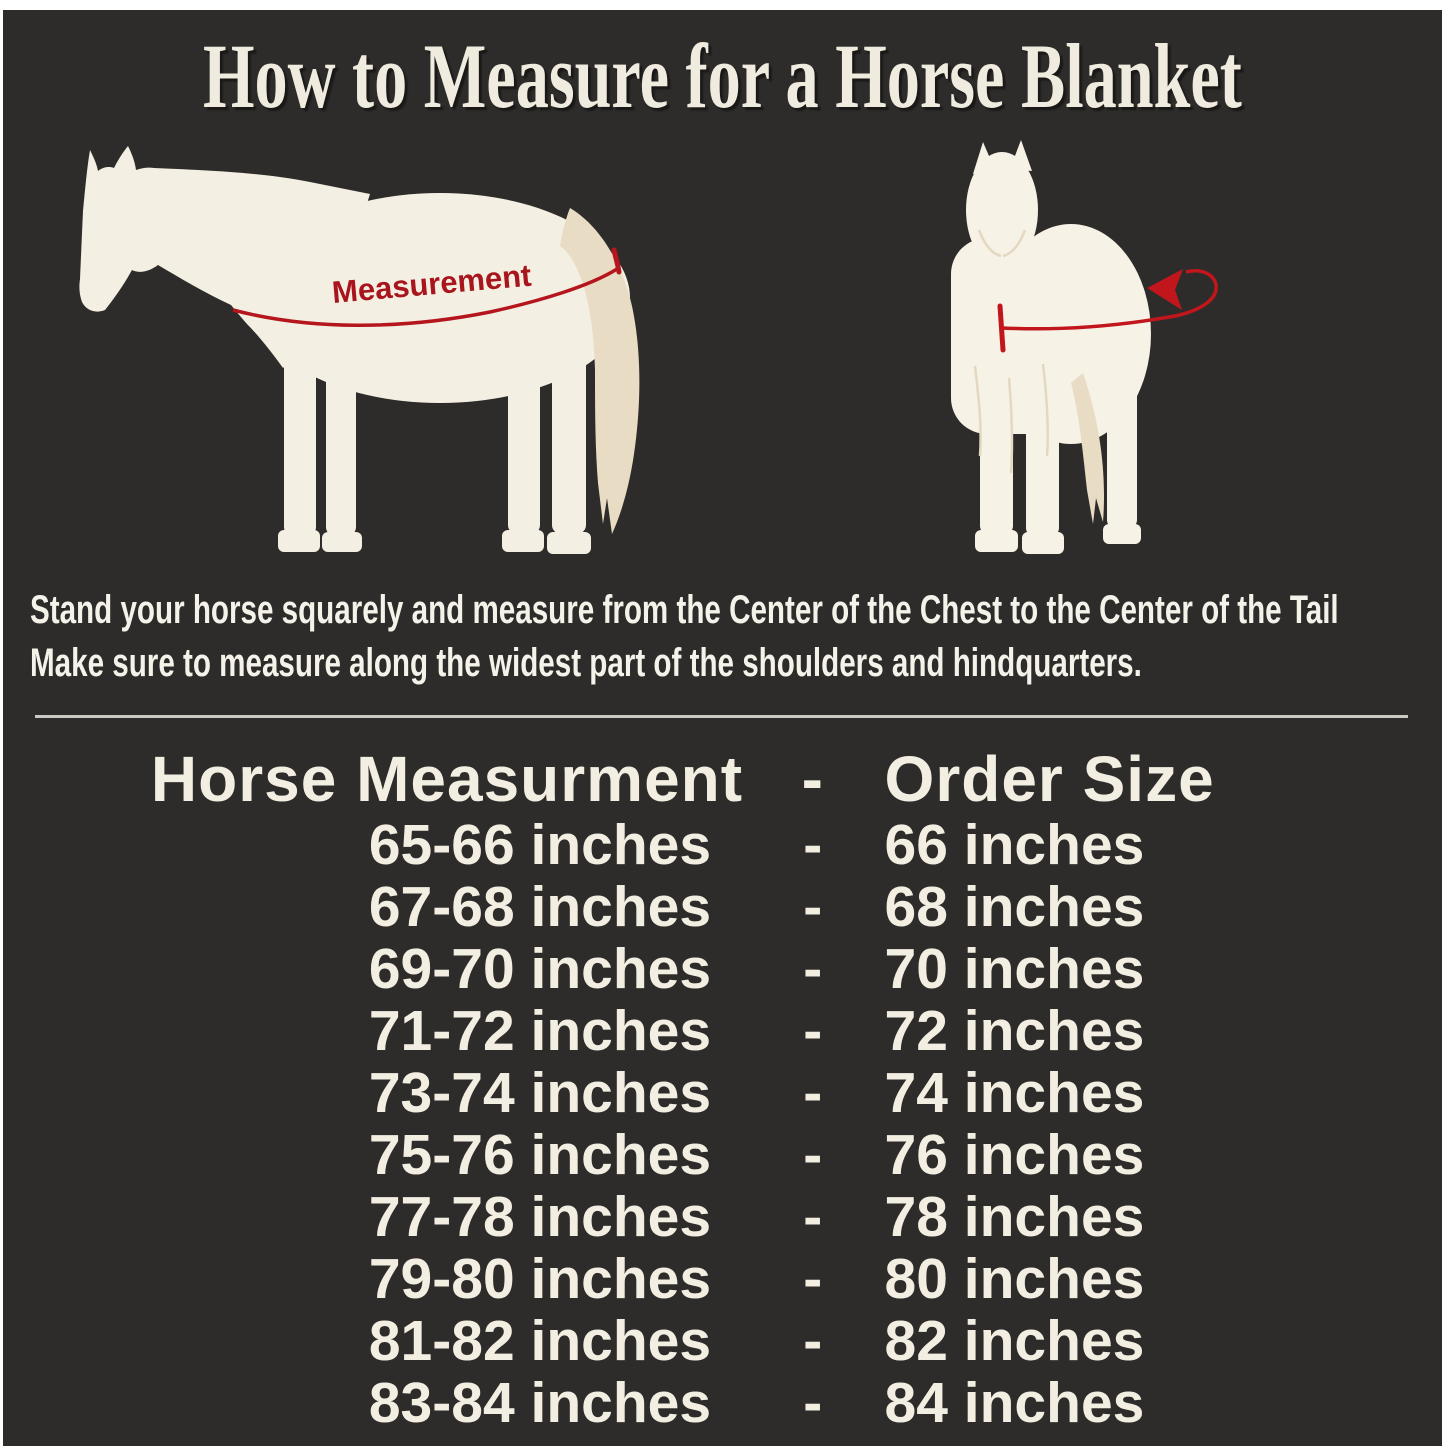  Describe the element at coordinates (722, 1030) in the screenshot. I see `size-table-row: 71-72 inches - 72 inches` at that location.